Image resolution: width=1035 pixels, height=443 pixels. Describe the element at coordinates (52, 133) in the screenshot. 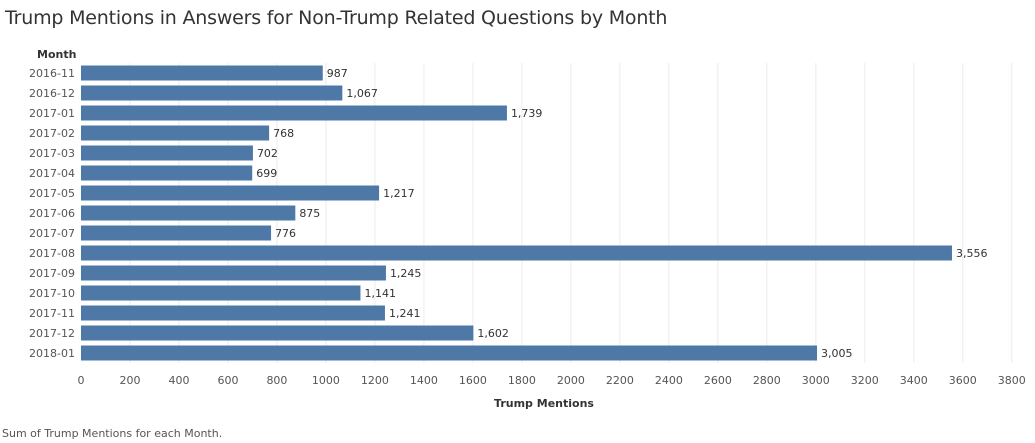

I see `category-label: 2017-02` at that location.